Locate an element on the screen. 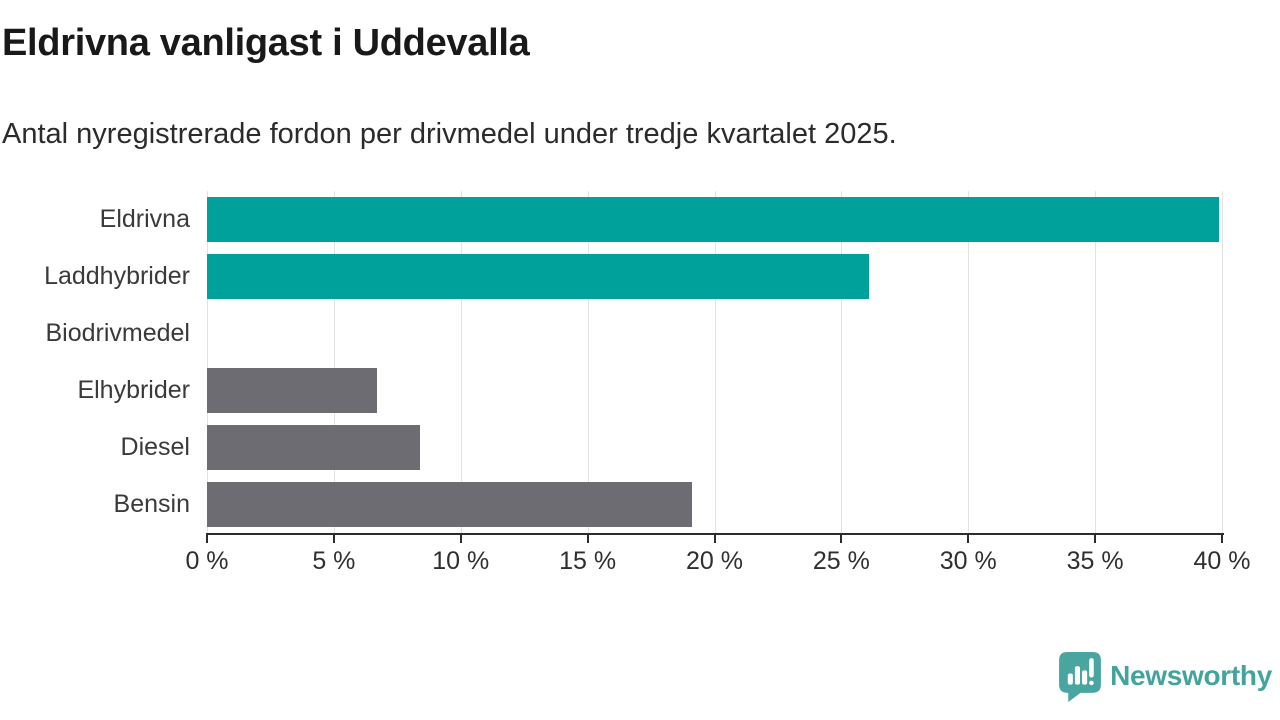 This screenshot has width=1280, height=720. bar-diesel is located at coordinates (314, 447).